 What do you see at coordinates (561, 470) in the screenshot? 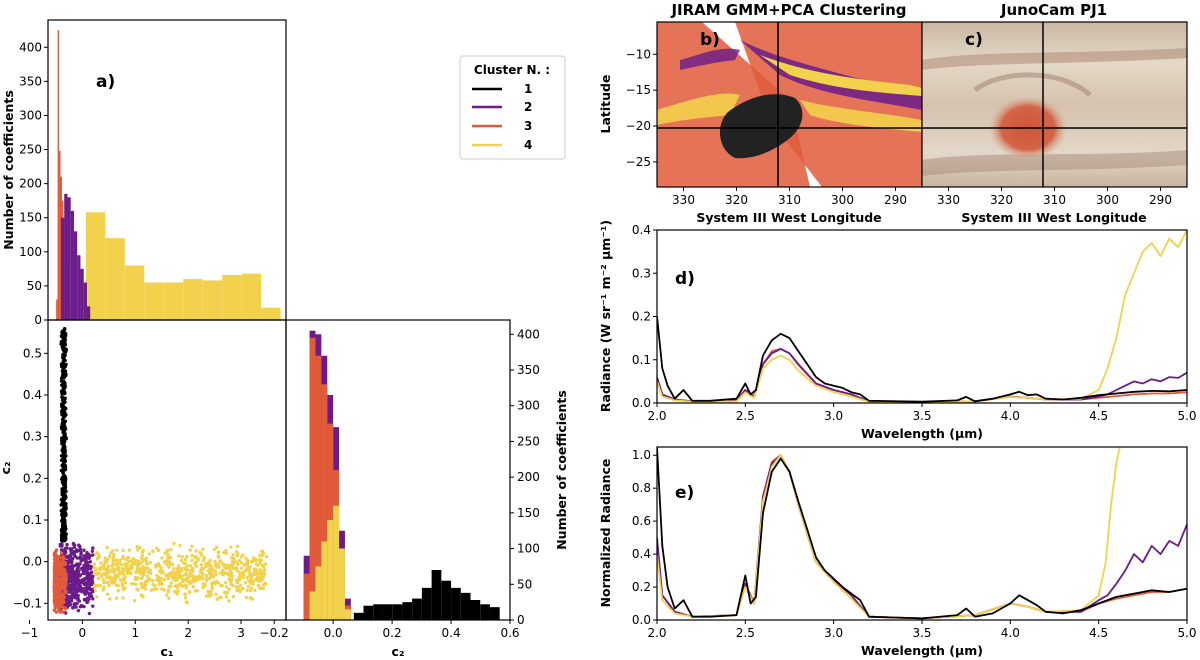
I see `c2-y-axis-label: Number of coefficients` at bounding box center [561, 470].